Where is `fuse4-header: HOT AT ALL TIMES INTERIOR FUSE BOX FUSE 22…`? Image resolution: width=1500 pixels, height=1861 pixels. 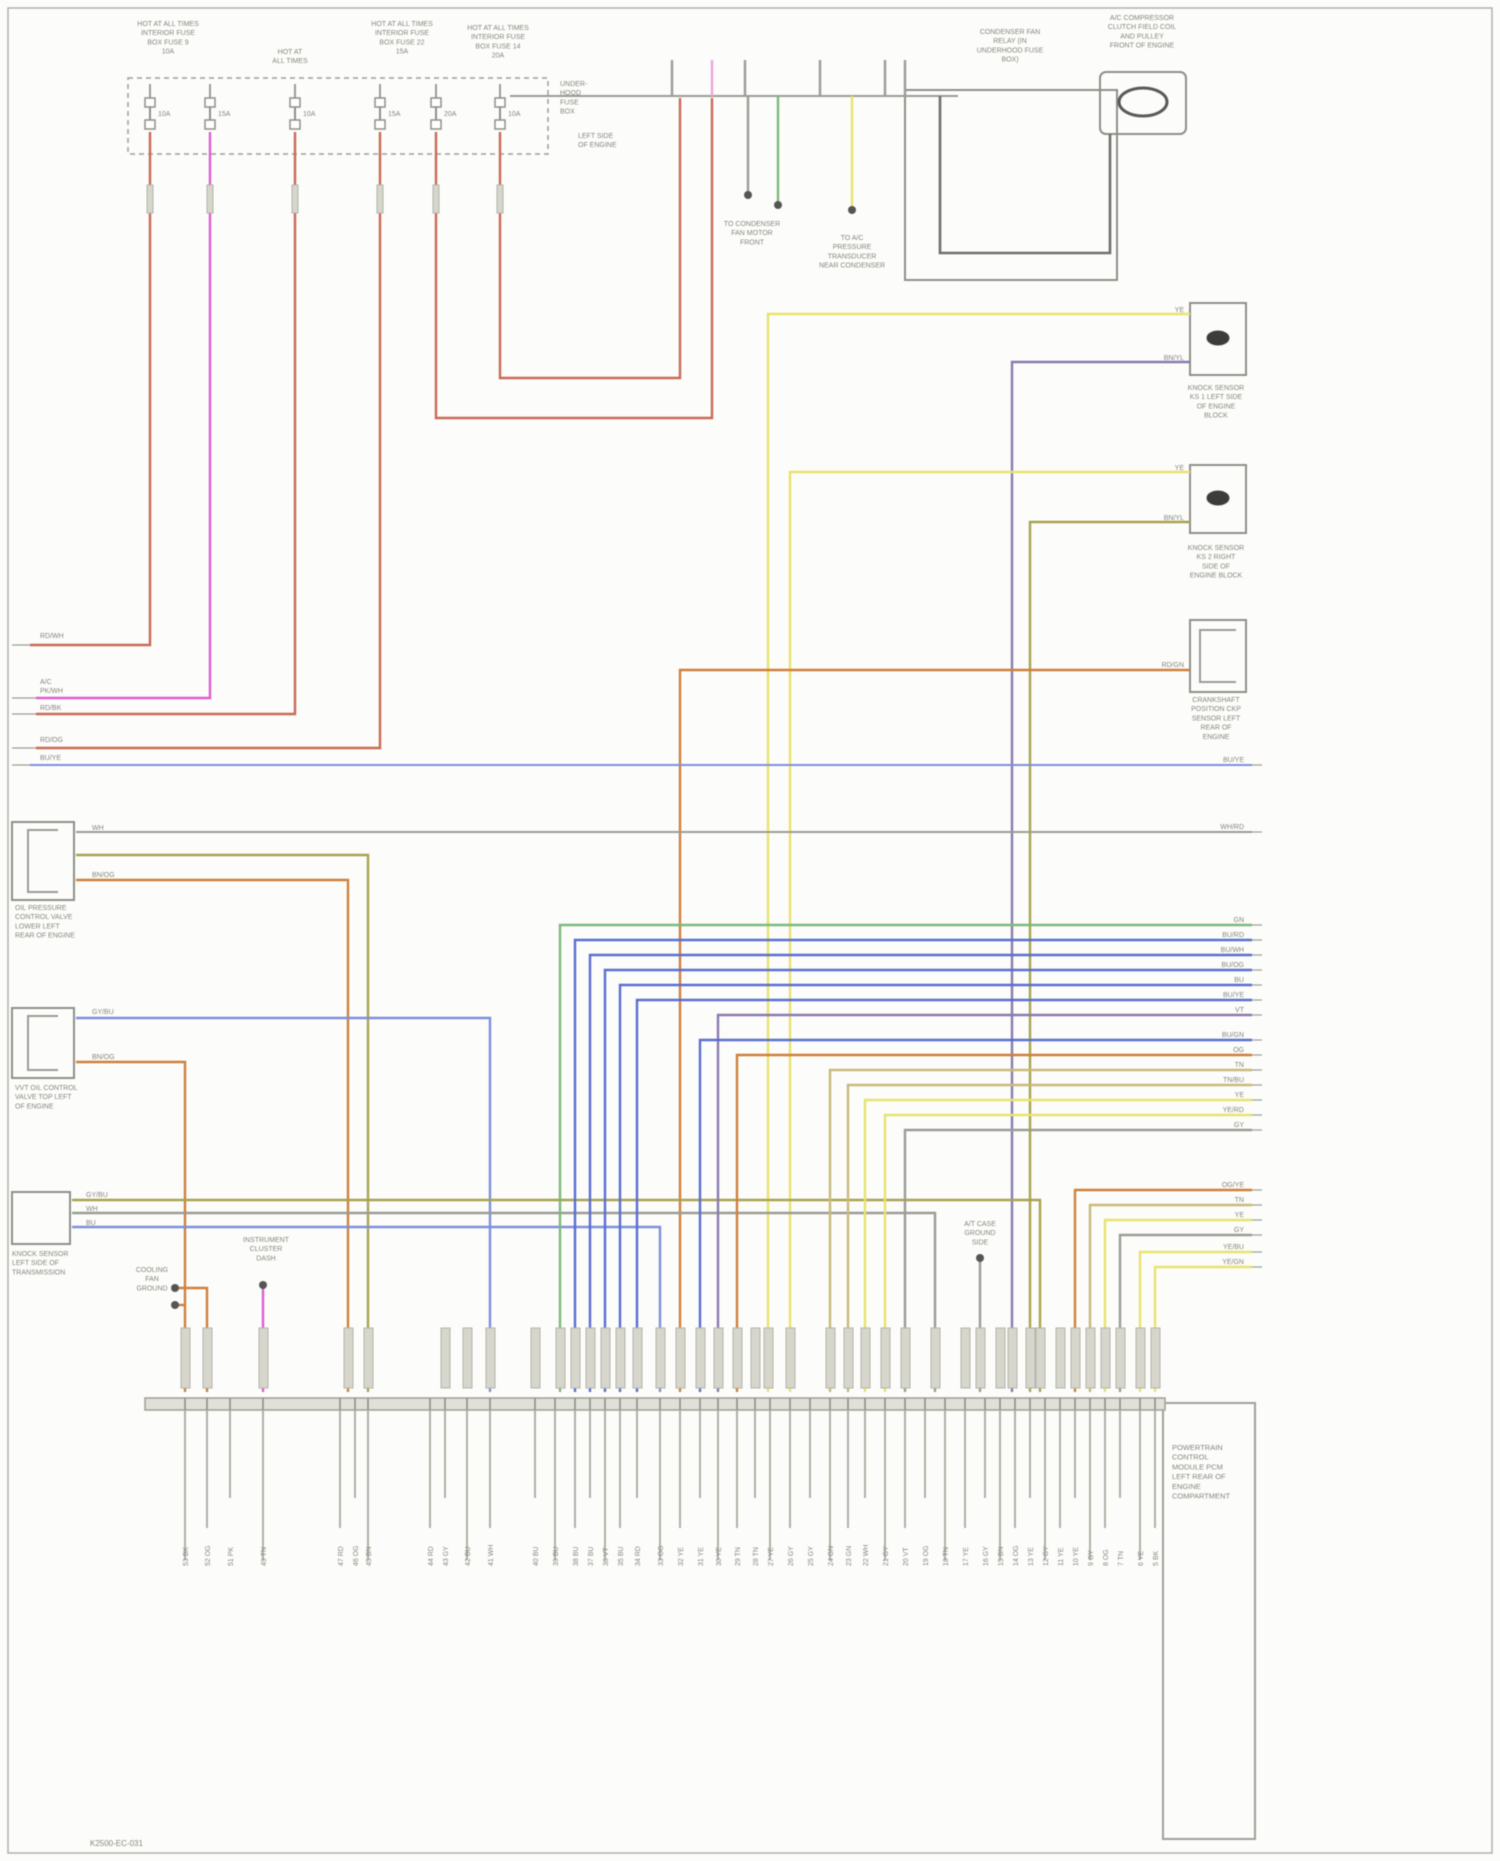
fuse4-header: HOT AT ALL TIMES INTERIOR FUSE BOX FUSE 22… is located at coordinates (402, 38).